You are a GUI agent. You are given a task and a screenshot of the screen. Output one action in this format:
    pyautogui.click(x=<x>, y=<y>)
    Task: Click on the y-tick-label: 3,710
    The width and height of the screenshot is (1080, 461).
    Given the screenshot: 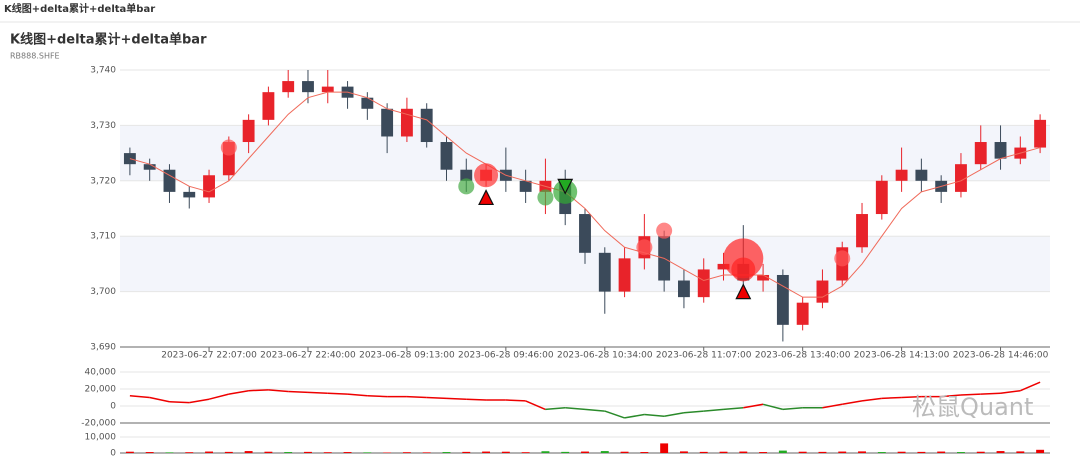 What is the action you would take?
    pyautogui.click(x=103, y=237)
    